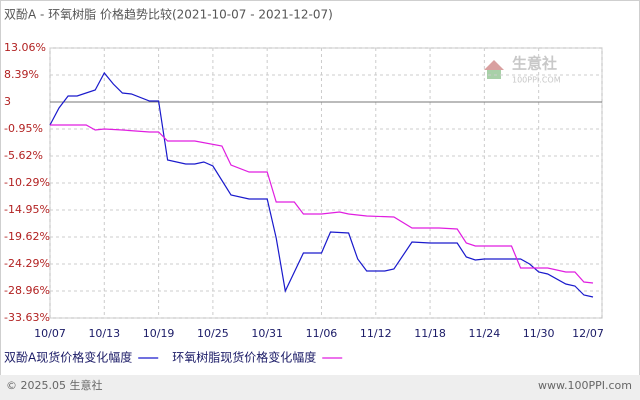 The width and height of the screenshot is (640, 400). I want to click on x-tick-label: 11/18, so click(430, 333).